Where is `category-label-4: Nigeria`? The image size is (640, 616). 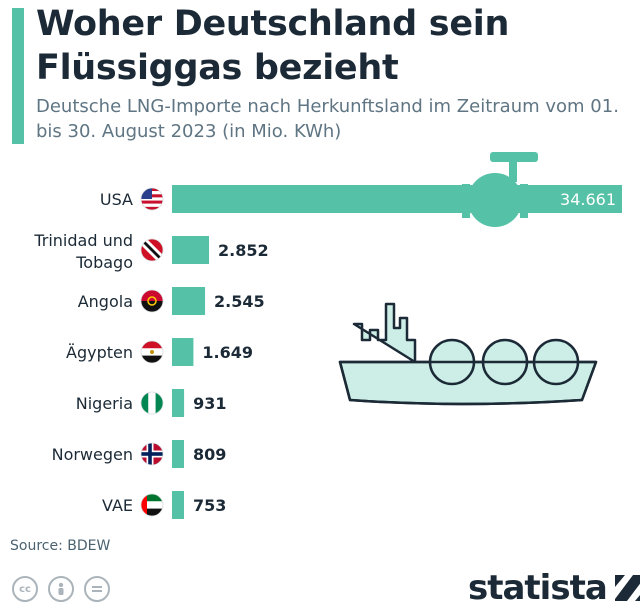 category-label-4: Nigeria is located at coordinates (104, 403).